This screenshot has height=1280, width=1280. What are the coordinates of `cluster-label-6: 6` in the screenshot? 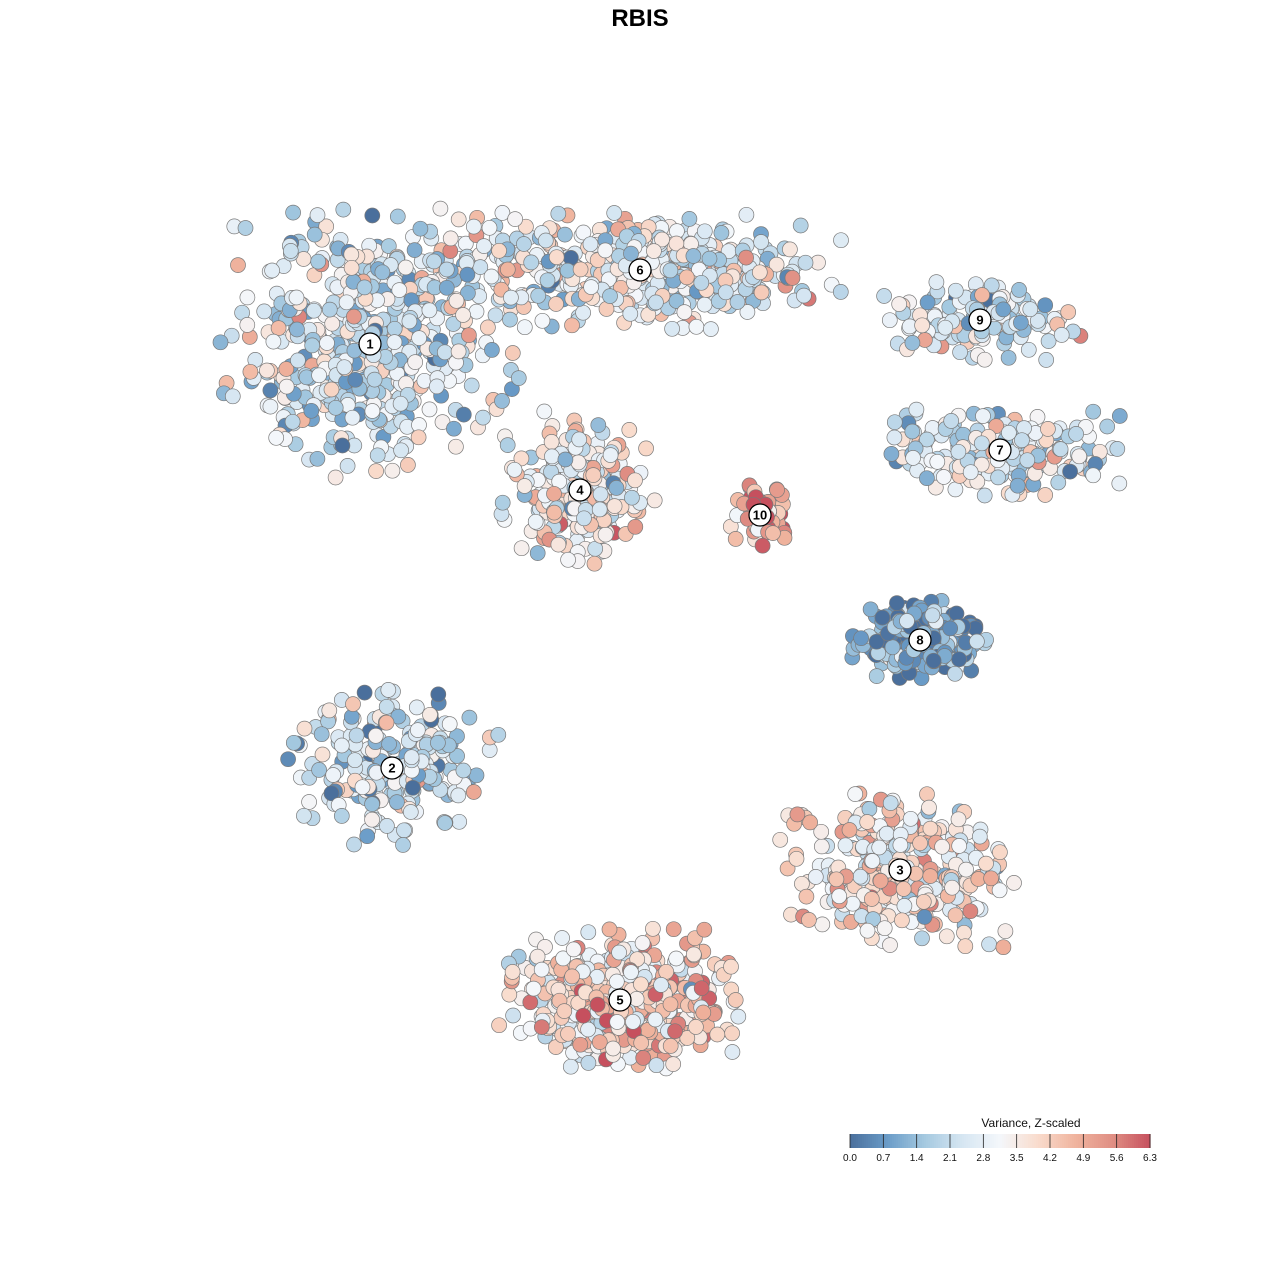 It's located at (640, 270).